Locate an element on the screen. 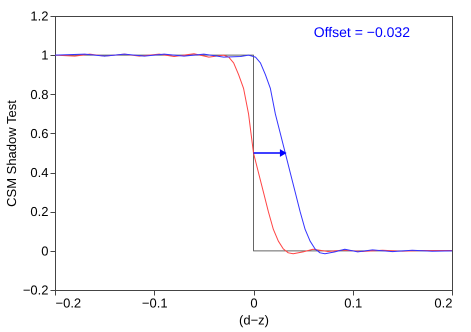 This screenshot has height=332, width=471. y-tick-label: 0.8 is located at coordinates (39, 94).